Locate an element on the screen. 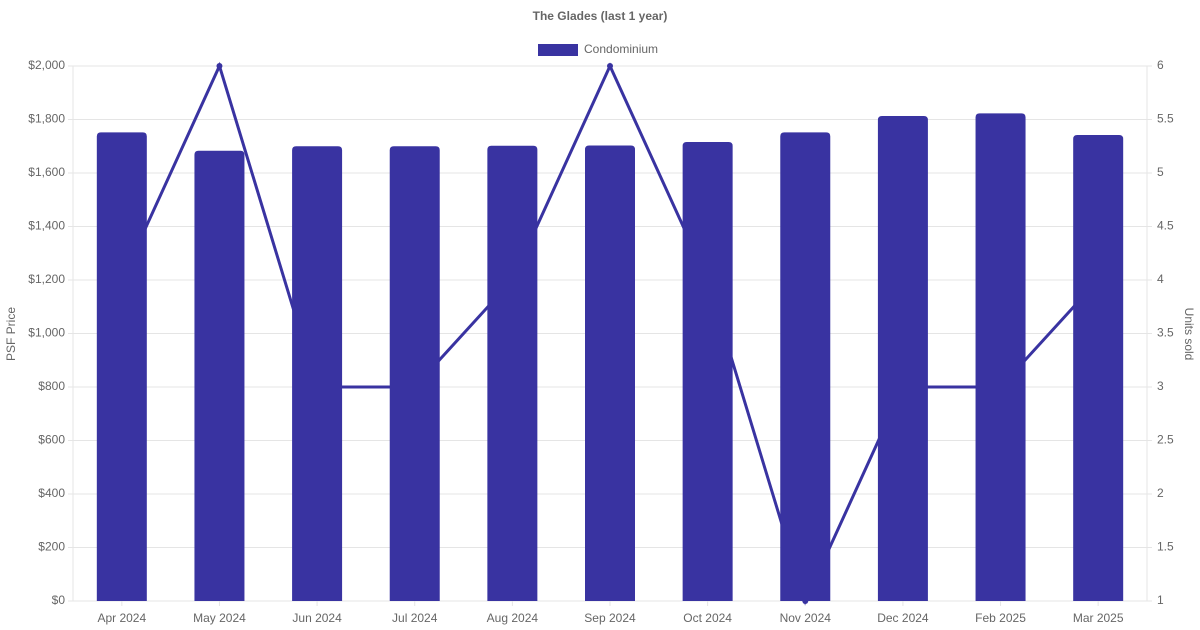 The width and height of the screenshot is (1200, 630). y-axis-title: PSF Price is located at coordinates (11, 334).